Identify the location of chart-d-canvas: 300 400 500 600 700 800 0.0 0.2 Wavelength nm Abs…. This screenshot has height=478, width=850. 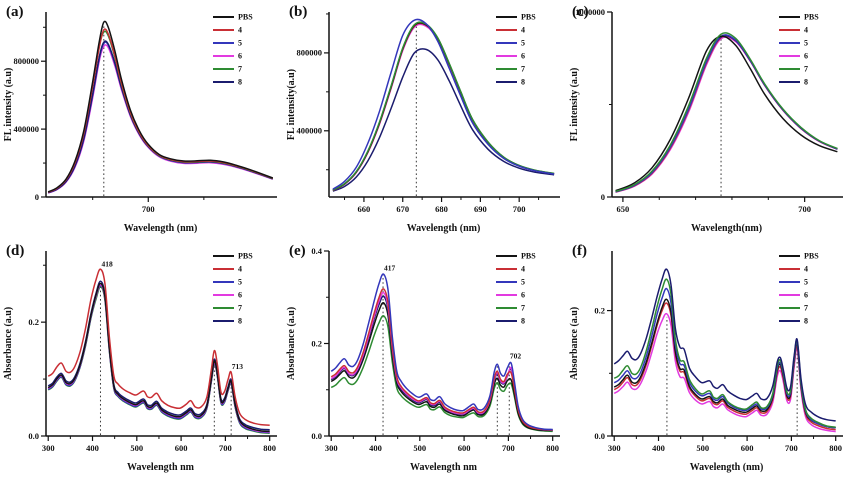
(140, 362).